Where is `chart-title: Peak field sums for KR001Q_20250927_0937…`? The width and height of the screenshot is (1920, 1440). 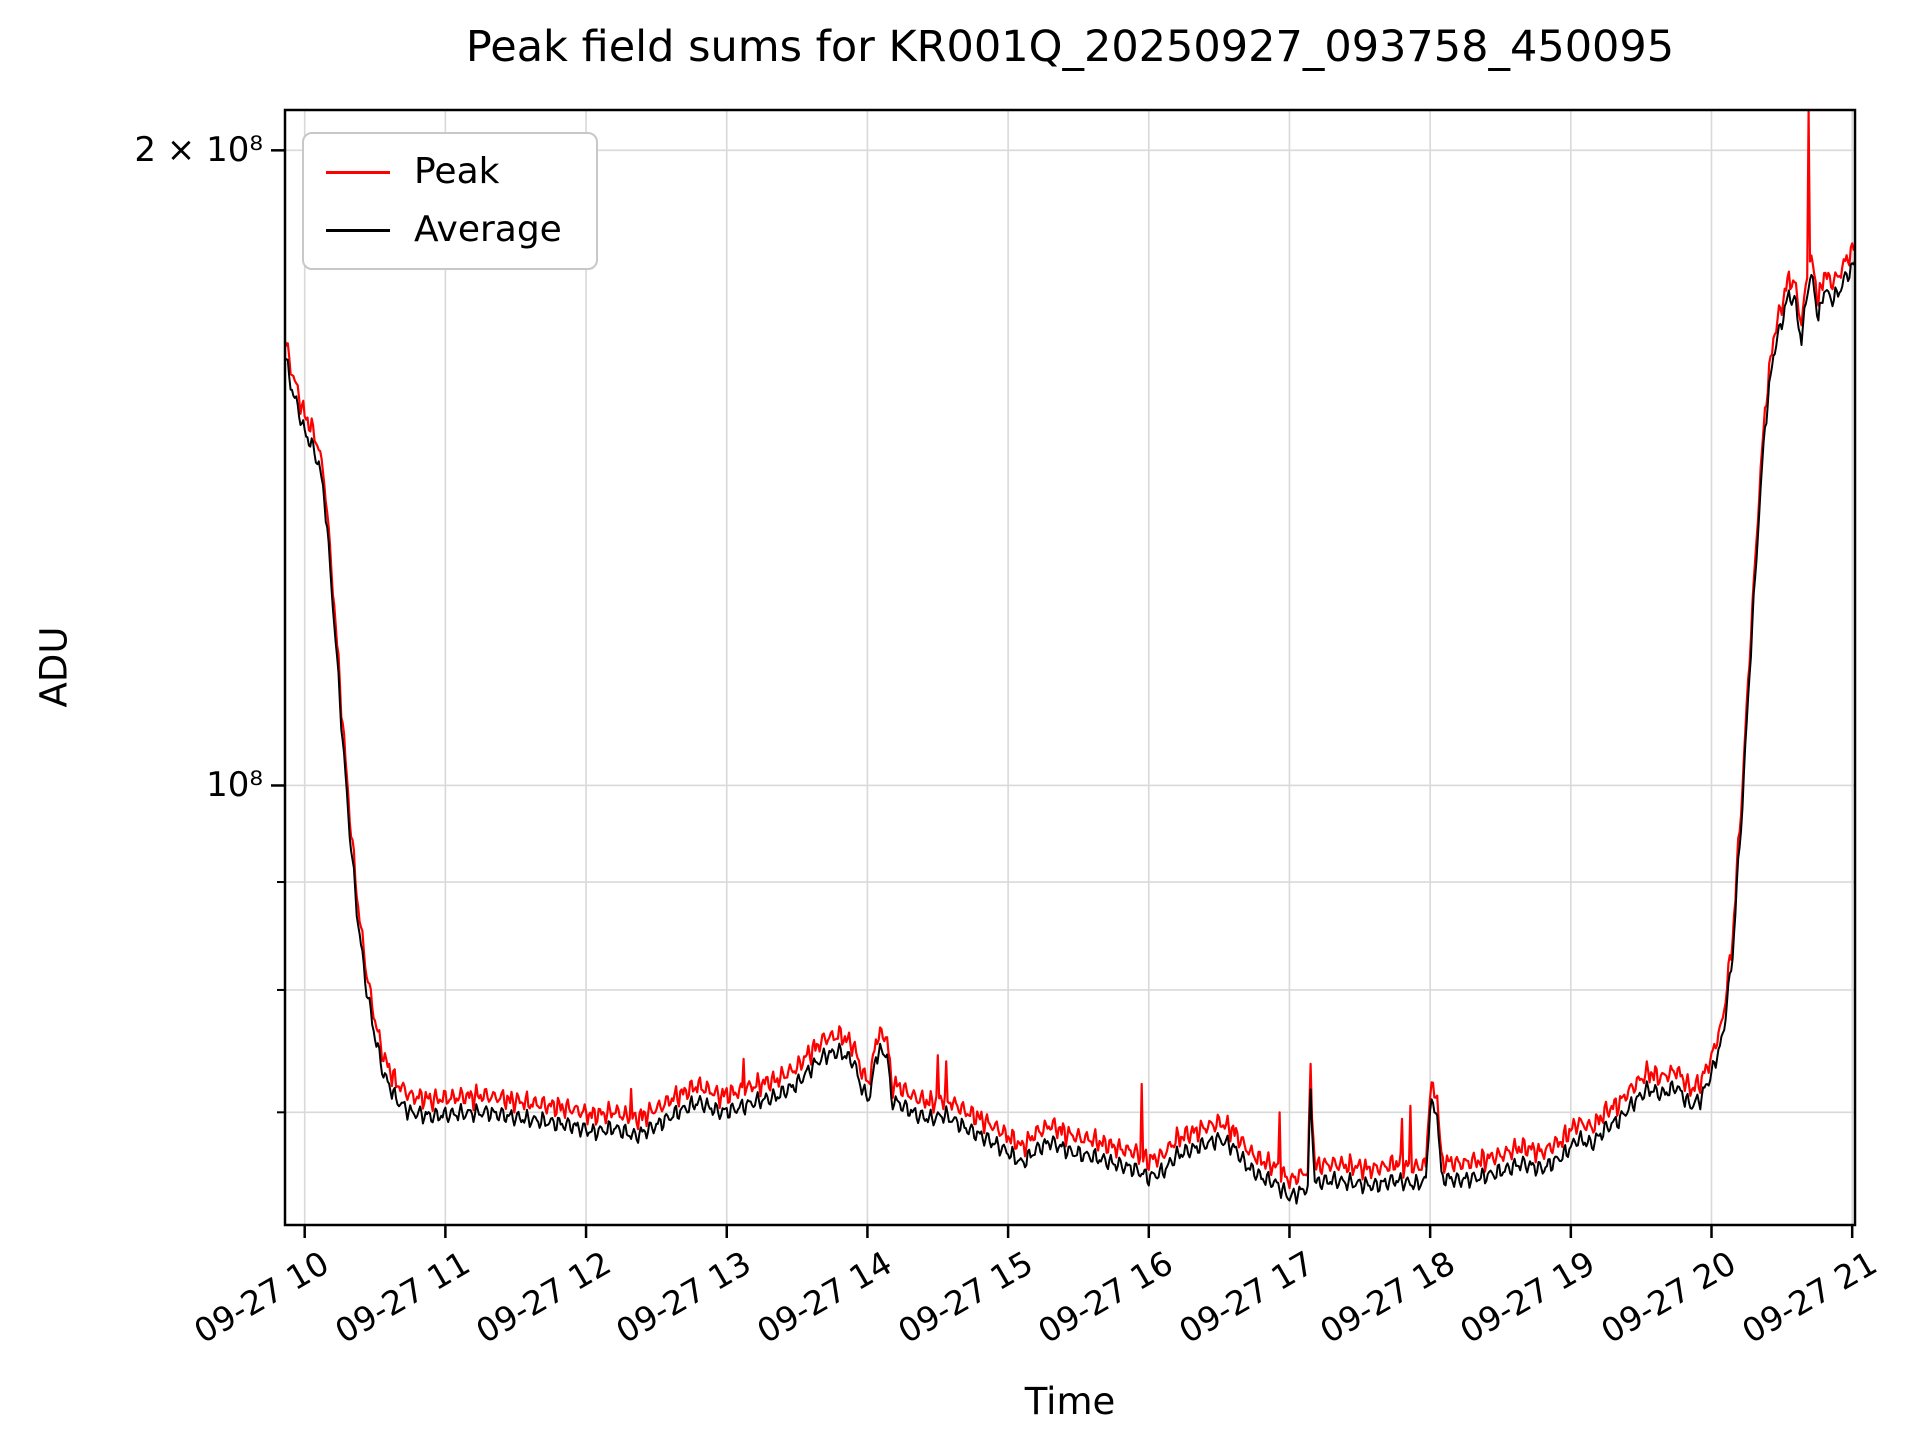 chart-title: Peak field sums for KR001Q_20250927_0937… is located at coordinates (1070, 47).